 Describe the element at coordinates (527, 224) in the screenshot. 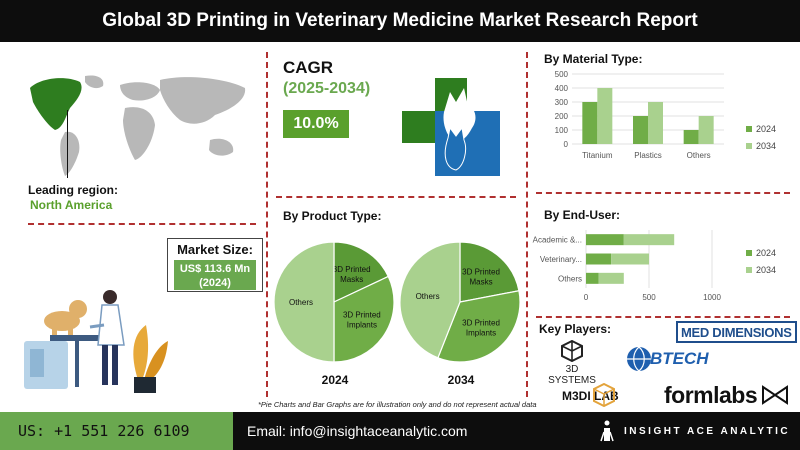

I see `divider-right` at that location.